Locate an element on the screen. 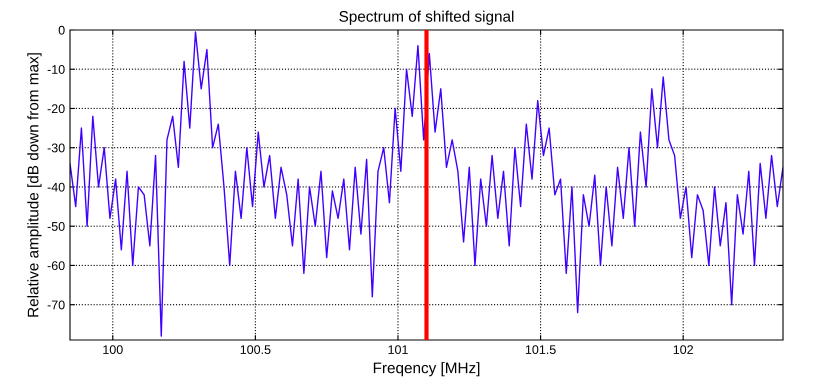 Image resolution: width=814 pixels, height=385 pixels. x-tick-label: 100.5 is located at coordinates (255, 349).